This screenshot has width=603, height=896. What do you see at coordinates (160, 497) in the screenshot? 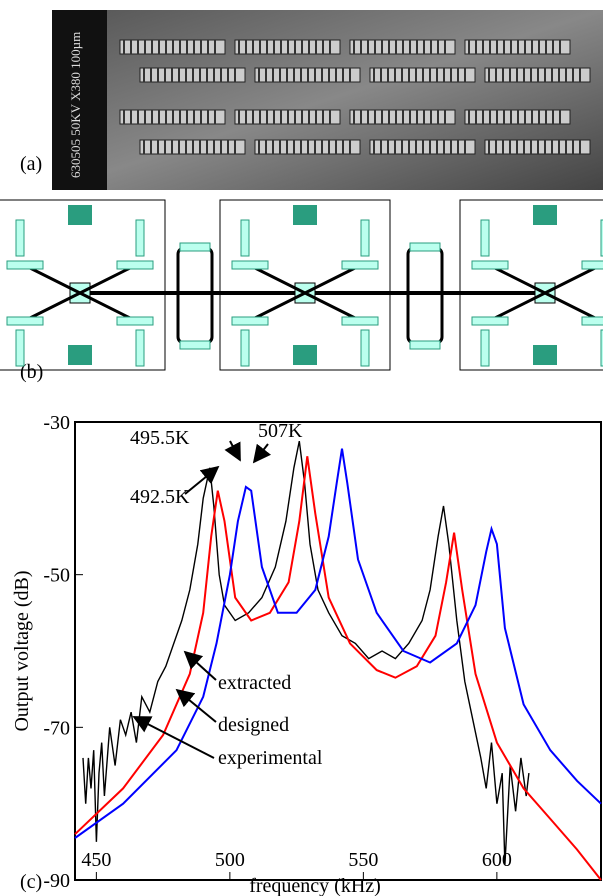
I see `annotation: 492.5K` at bounding box center [160, 497].